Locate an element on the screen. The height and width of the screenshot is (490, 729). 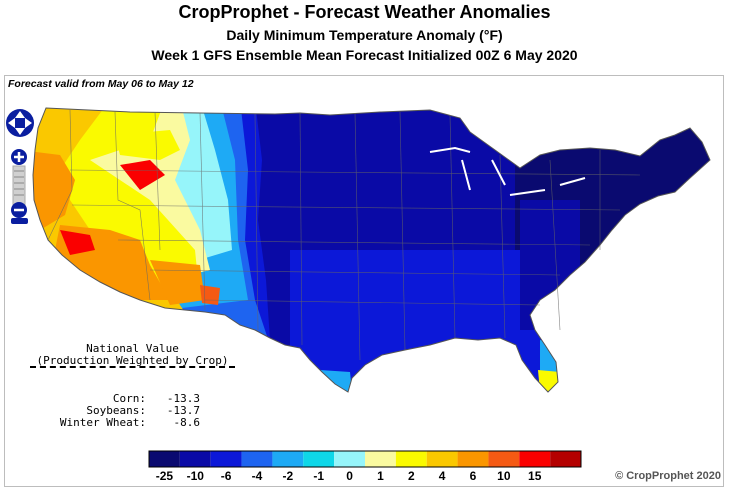
pan-right-icon is located at coordinates (28, 123).